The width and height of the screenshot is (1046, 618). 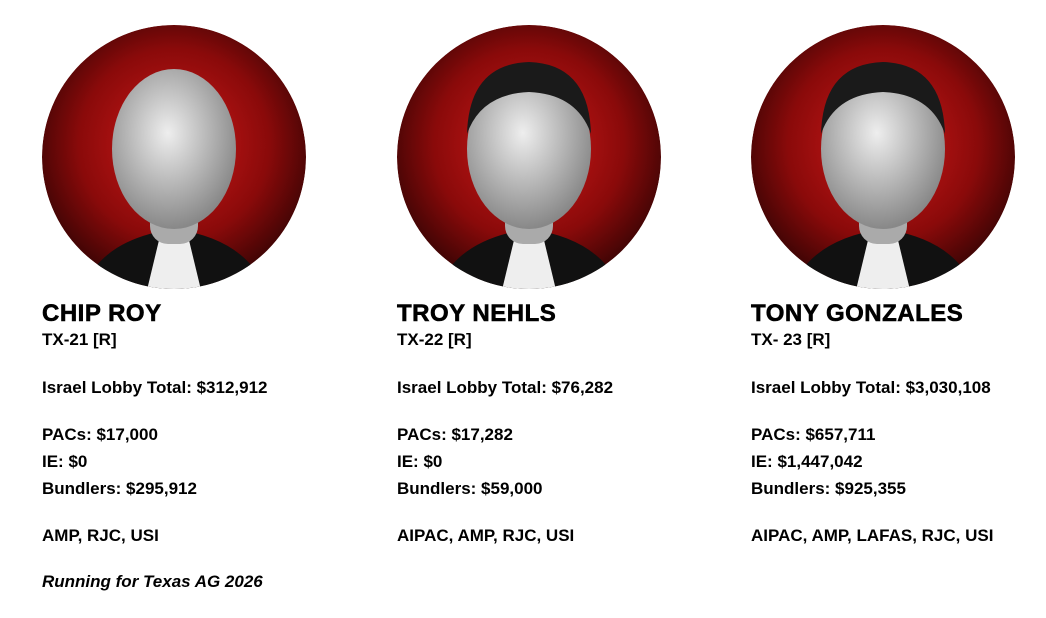 I want to click on ie: IE: $1,447,042, so click(x=807, y=461).